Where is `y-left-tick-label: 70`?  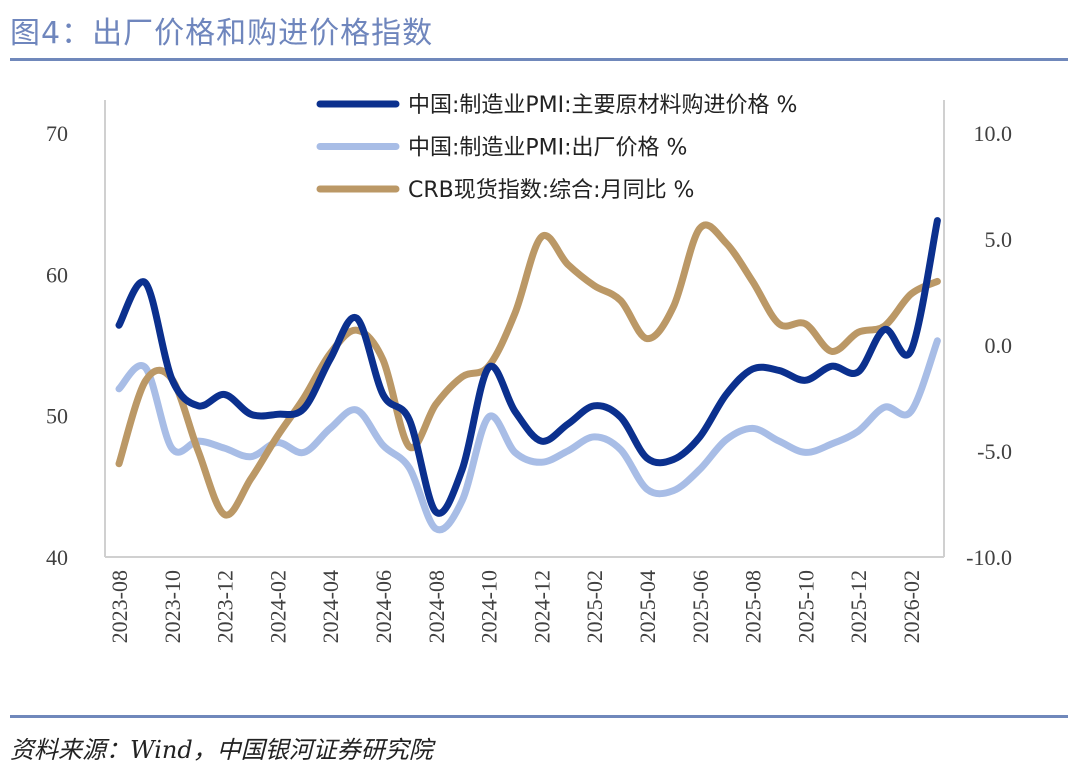
y-left-tick-label: 70 is located at coordinates (57, 133).